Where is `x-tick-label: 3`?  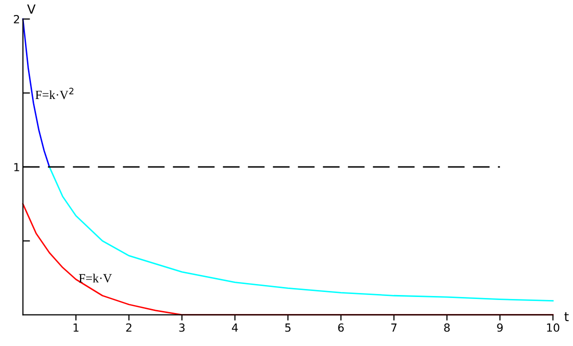
x-tick-label: 3 is located at coordinates (182, 327).